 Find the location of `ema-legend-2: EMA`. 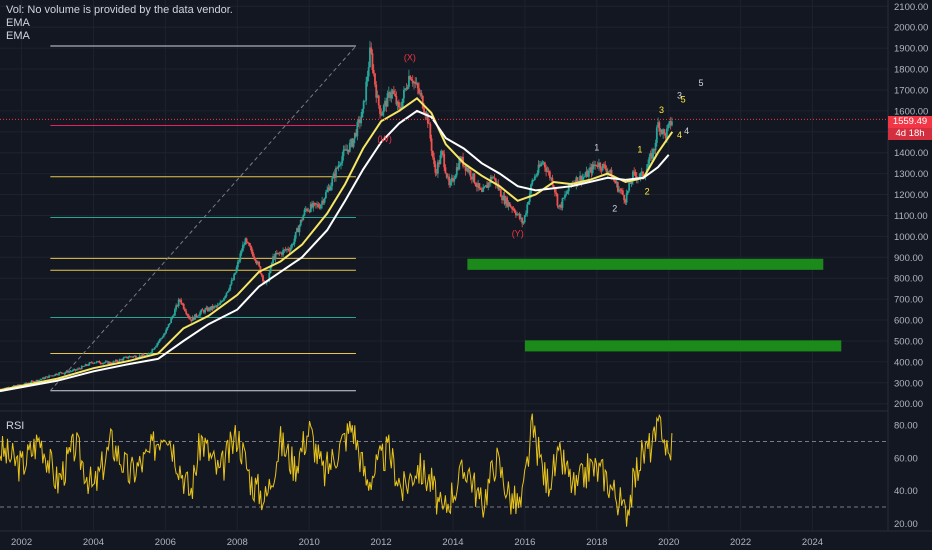

ema-legend-2: EMA is located at coordinates (18, 36).